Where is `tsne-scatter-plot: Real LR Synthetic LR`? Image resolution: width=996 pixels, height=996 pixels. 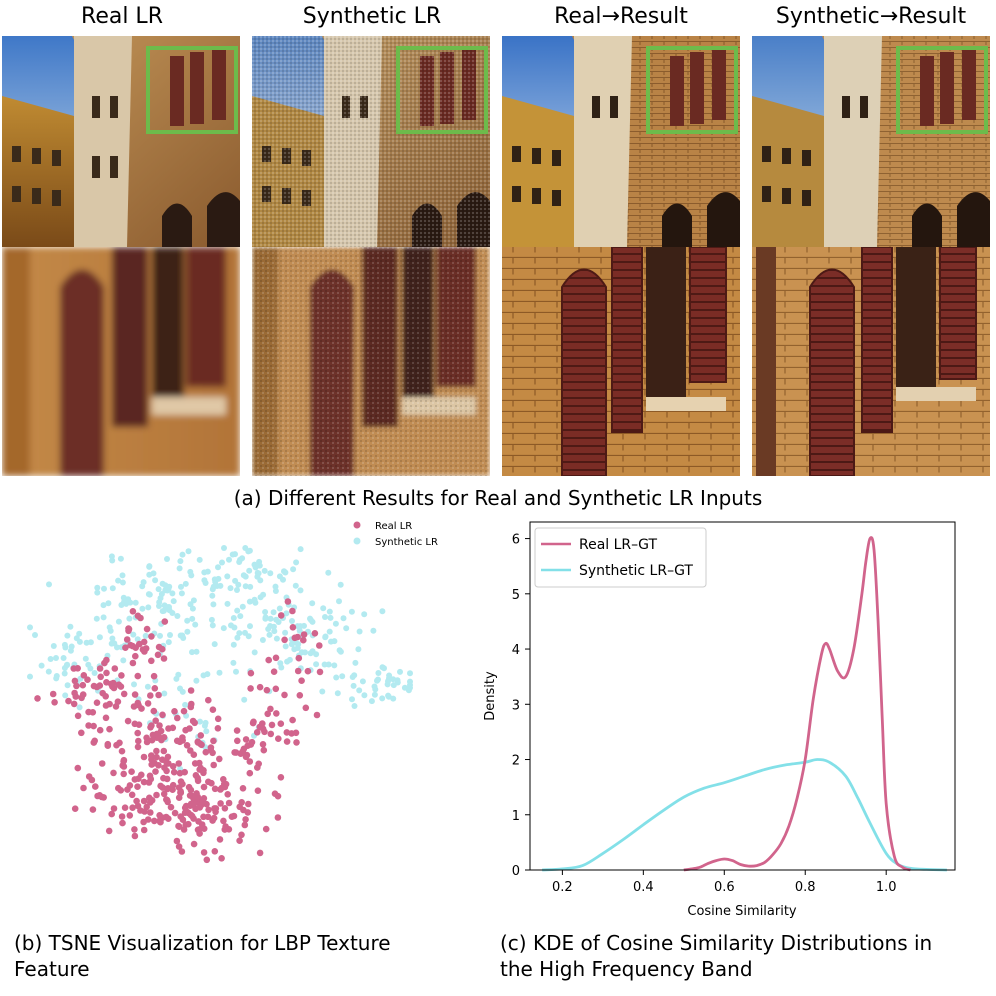
tsne-scatter-plot: Real LR Synthetic LR is located at coordinates (232, 692).